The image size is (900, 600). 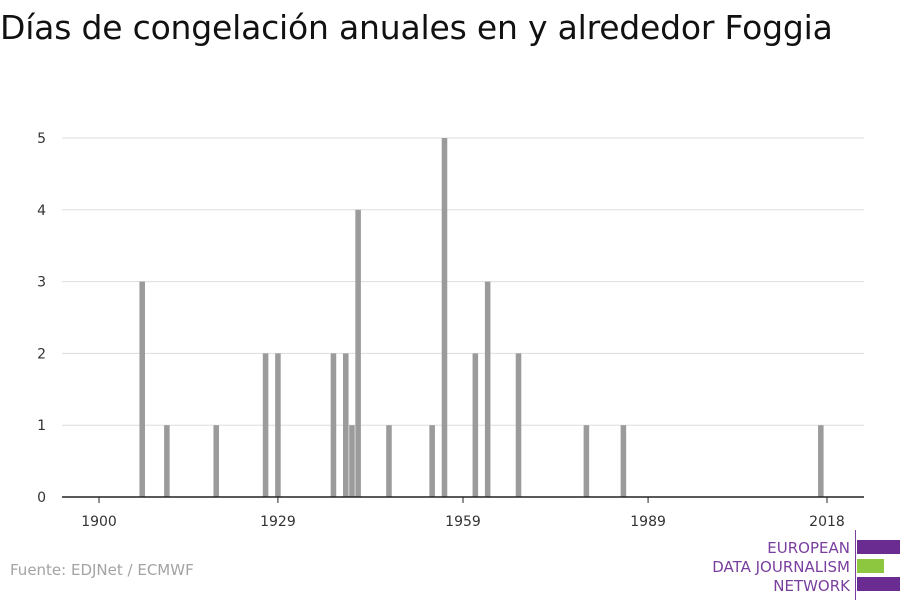 I want to click on logo-bar-green, so click(x=870, y=566).